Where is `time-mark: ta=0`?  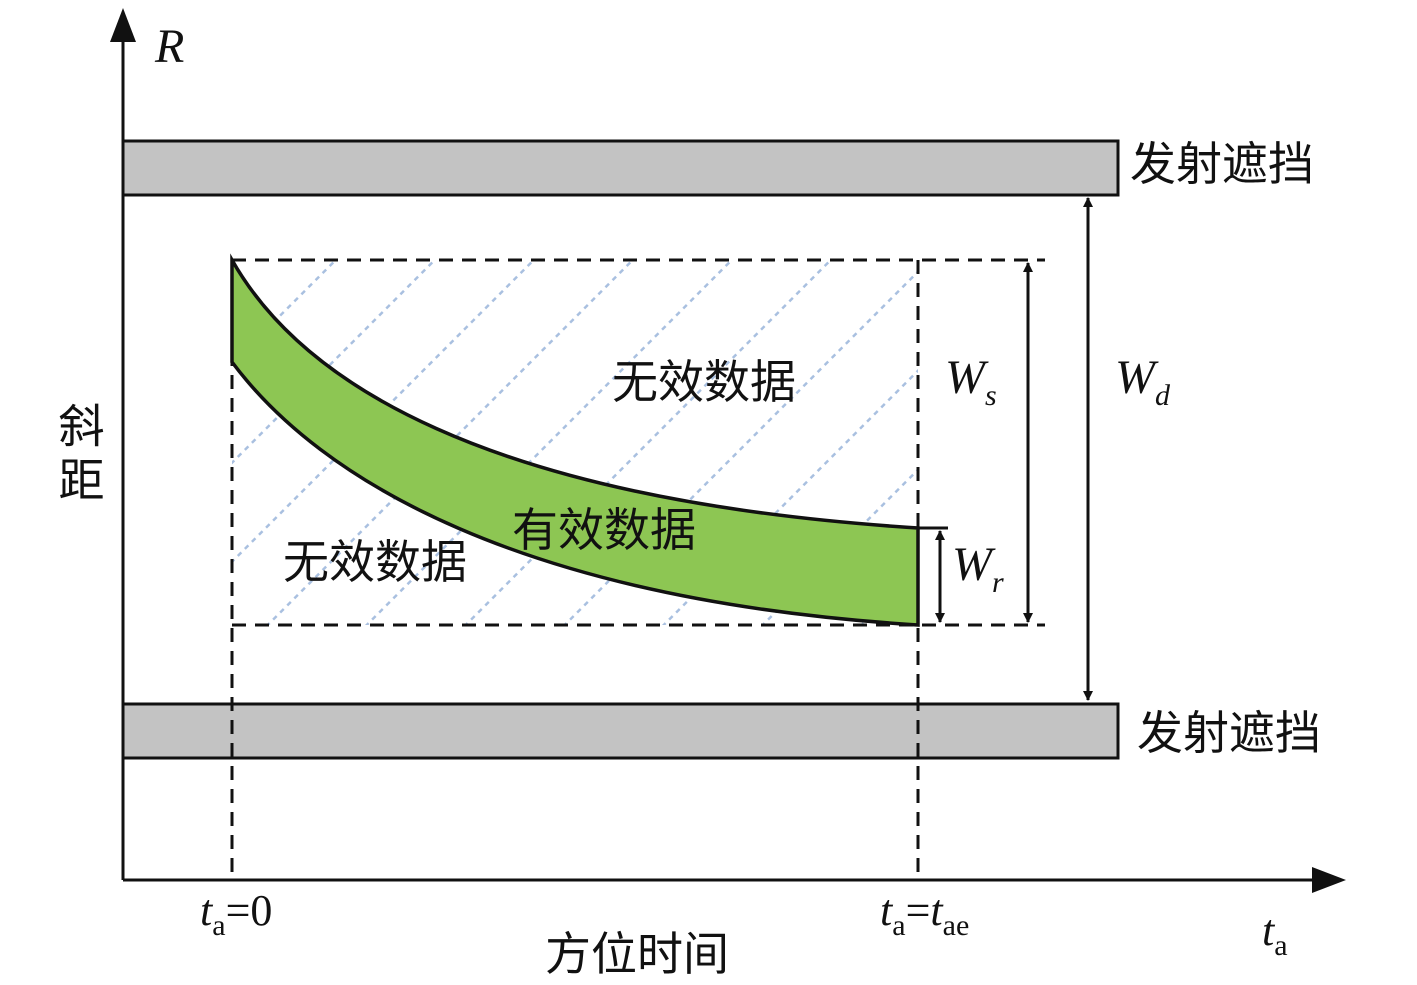
time-mark: ta=0 is located at coordinates (236, 914).